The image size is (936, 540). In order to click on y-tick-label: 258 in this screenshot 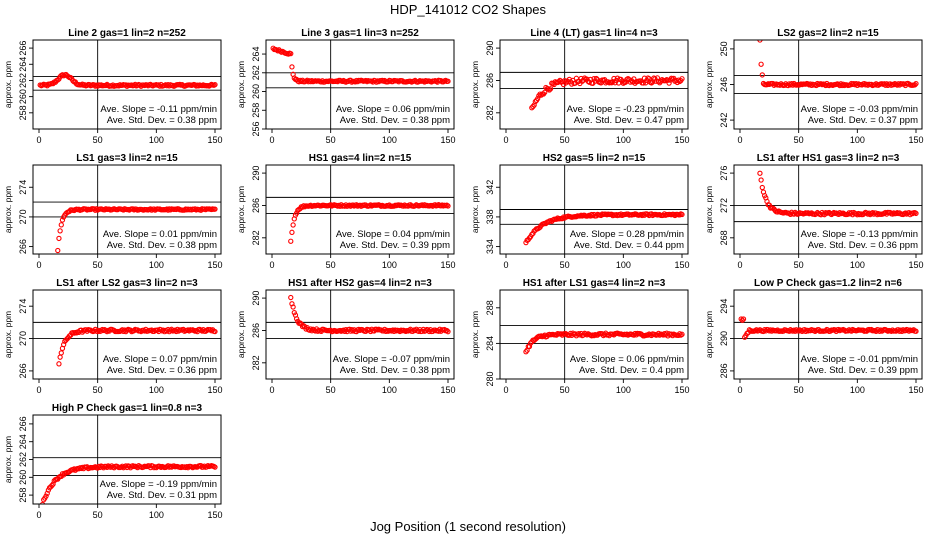, I will do `click(23, 112)`.